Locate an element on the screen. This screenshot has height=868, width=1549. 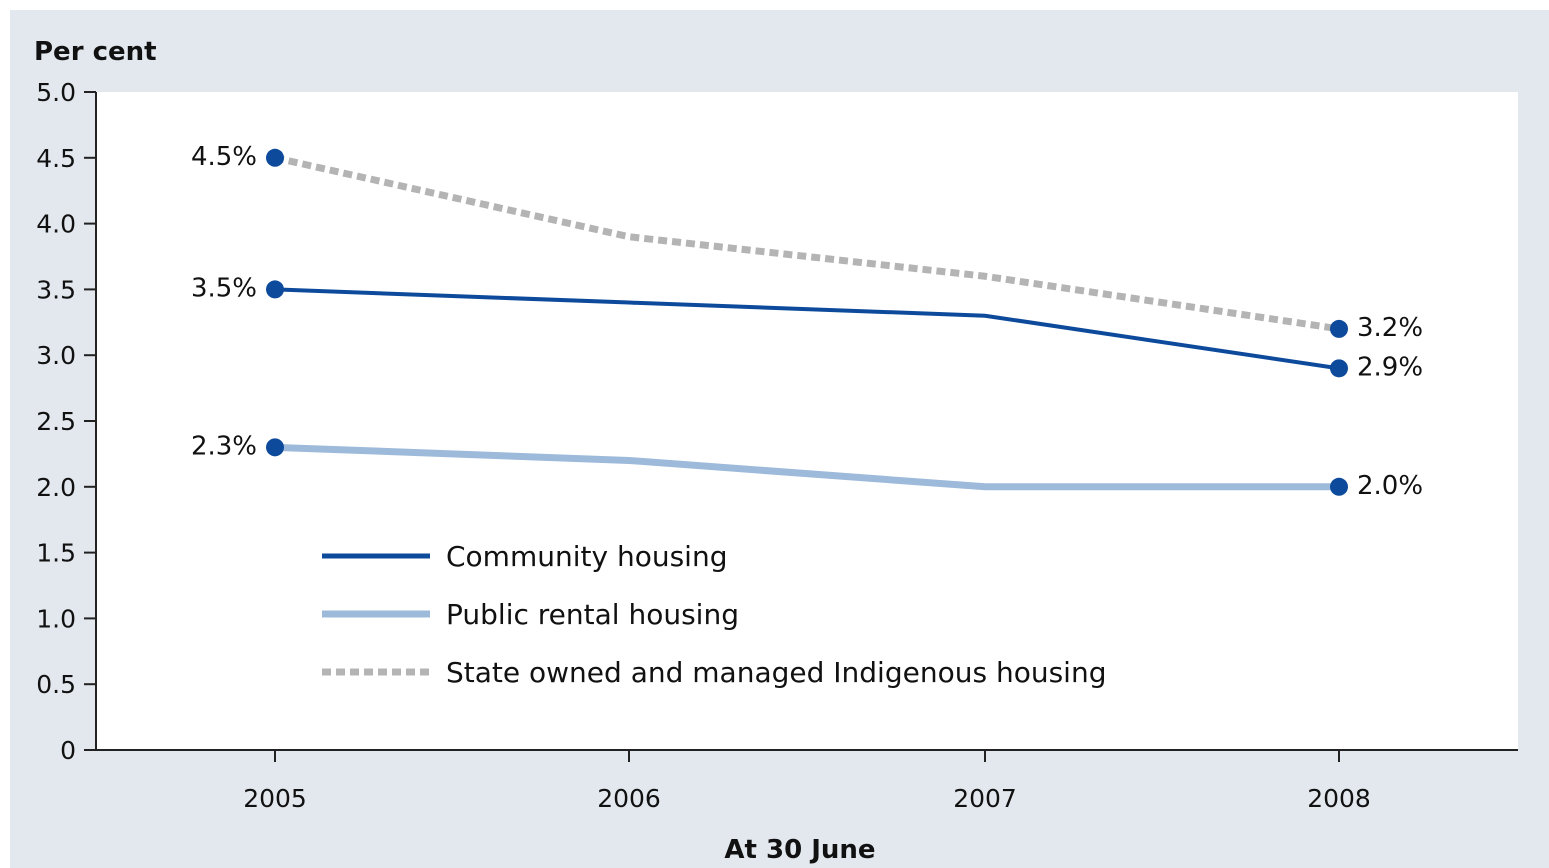
y-tick-label: 0.5 is located at coordinates (56, 684).